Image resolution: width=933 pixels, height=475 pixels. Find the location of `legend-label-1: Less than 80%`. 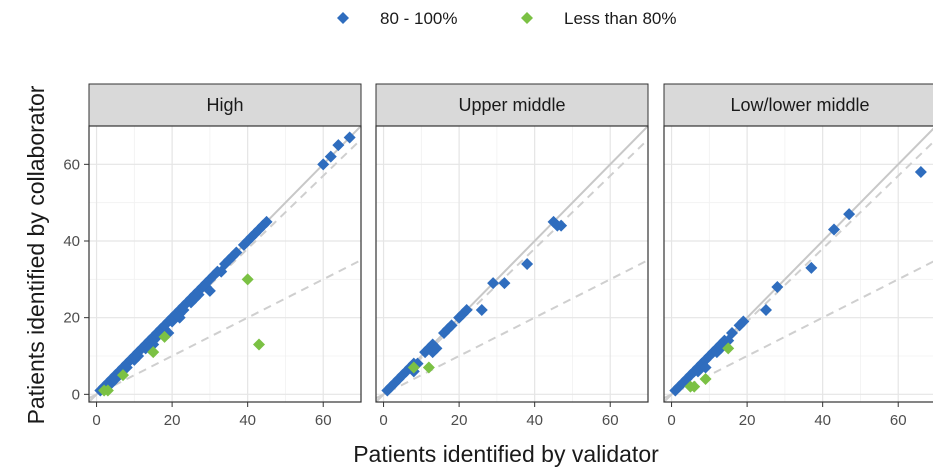

legend-label-1: Less than 80% is located at coordinates (620, 18).